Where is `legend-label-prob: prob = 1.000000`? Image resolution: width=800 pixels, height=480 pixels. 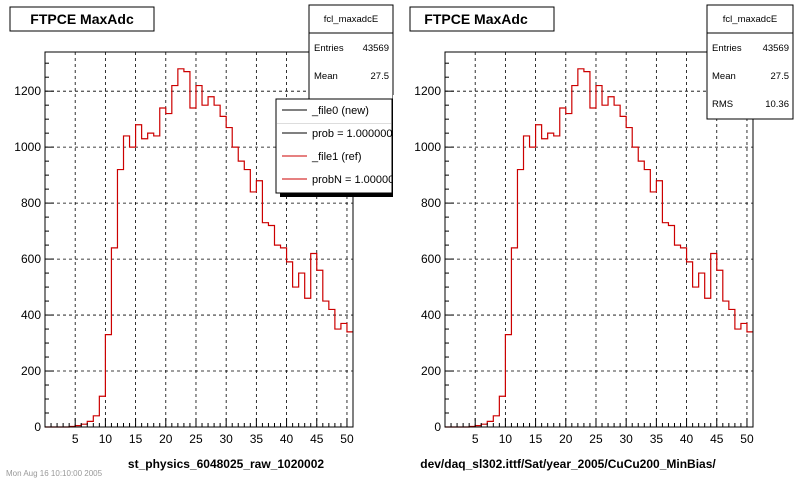
legend-label-prob: prob = 1.000000 is located at coordinates (352, 134).